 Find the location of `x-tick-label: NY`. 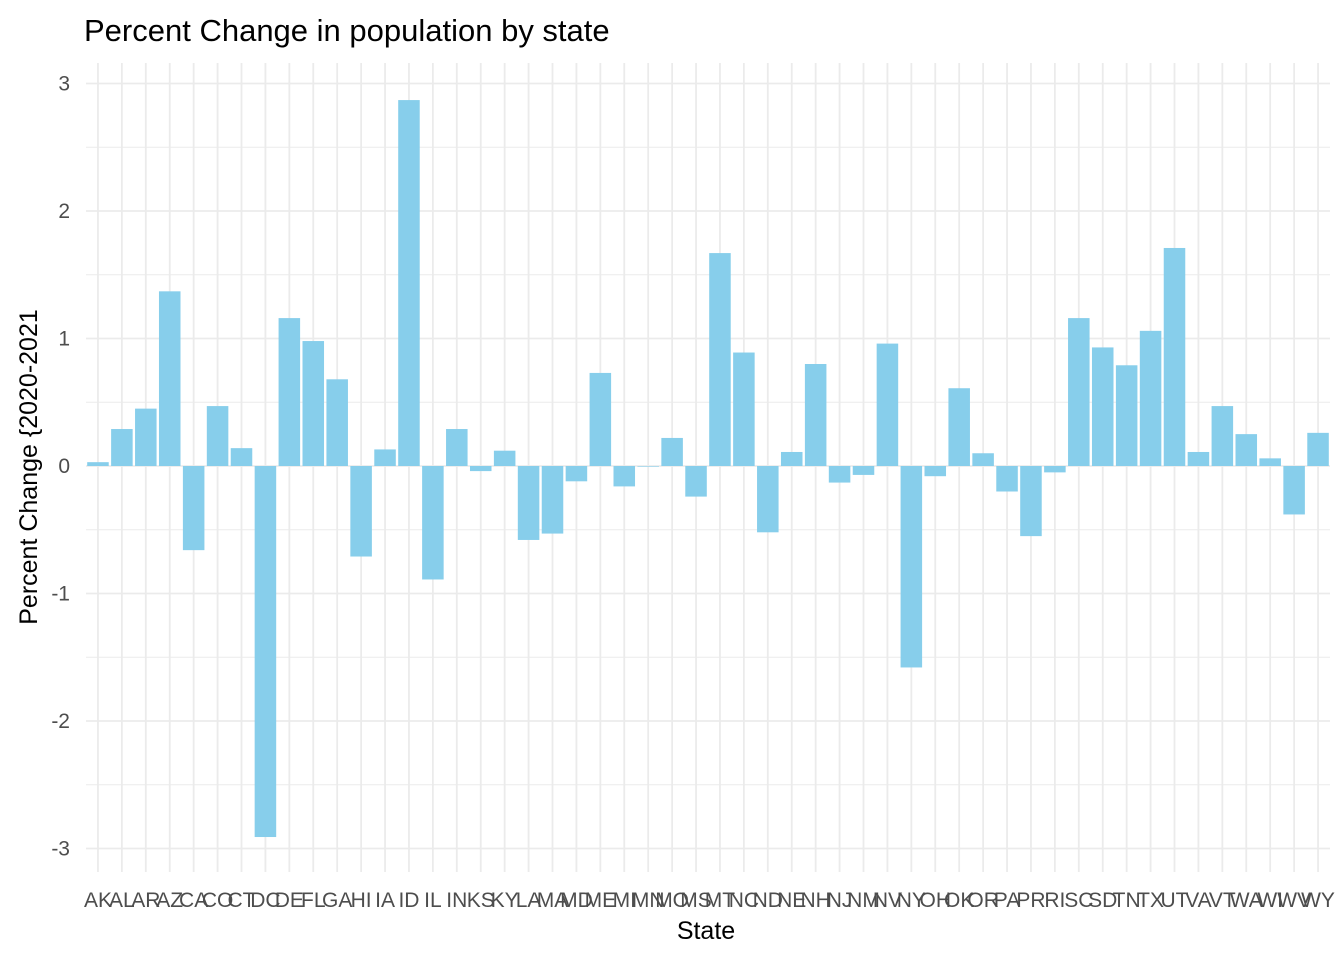

x-tick-label: NY is located at coordinates (911, 900).